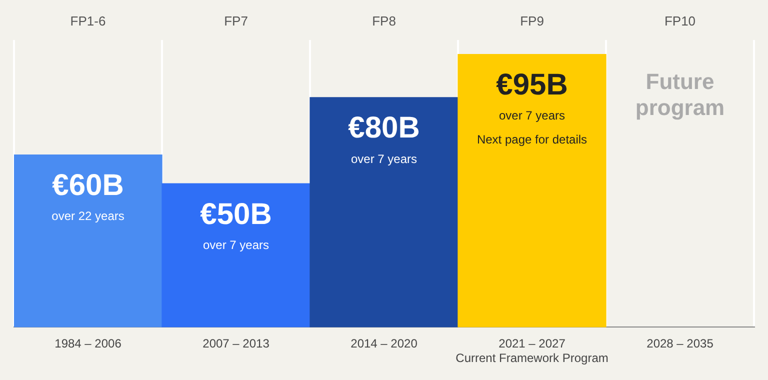  Describe the element at coordinates (680, 343) in the screenshot. I see `x-tick-label: 2028 – 2035` at that location.